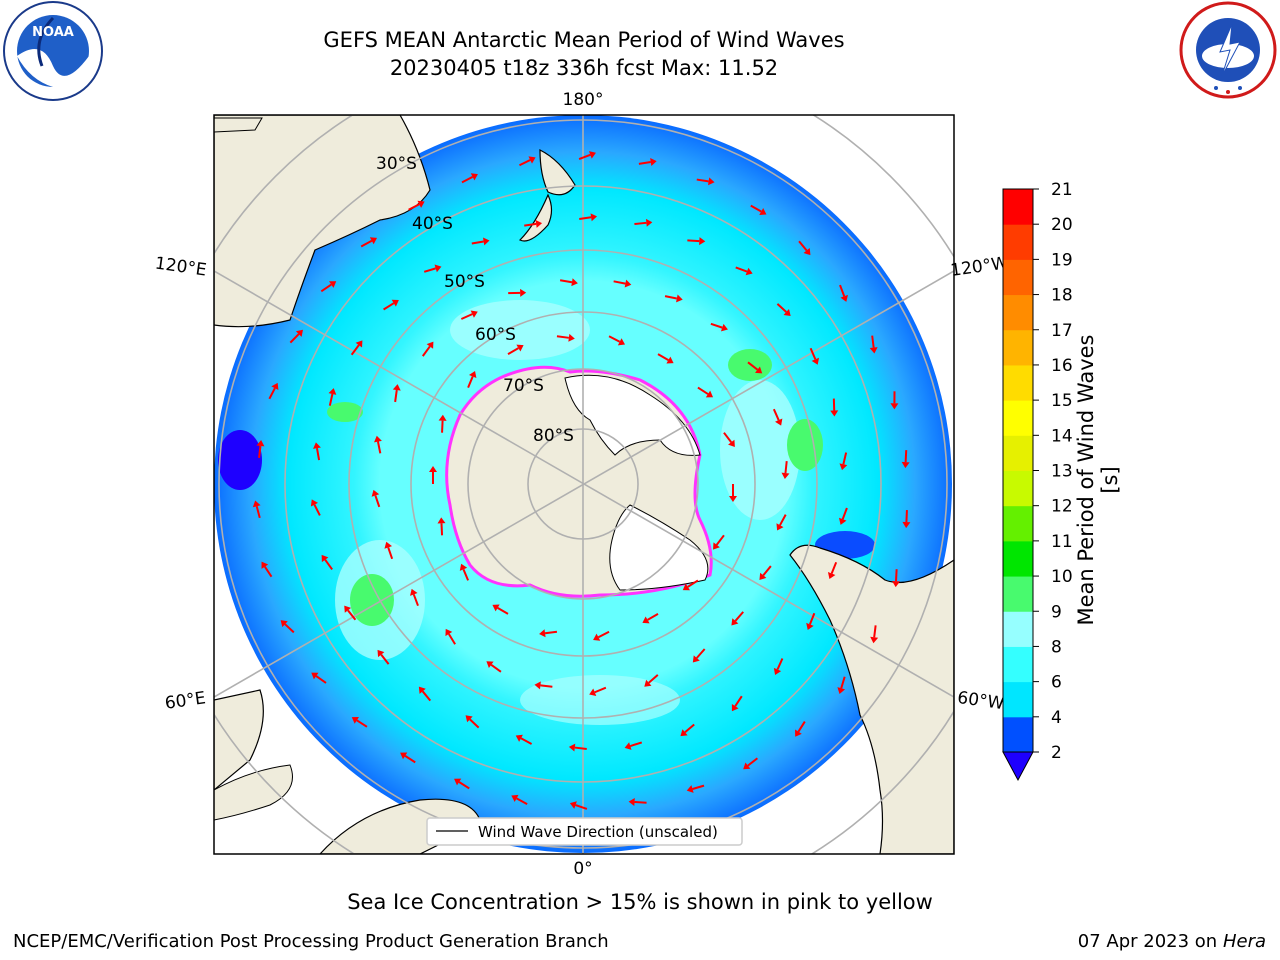 The image size is (1280, 960). What do you see at coordinates (979, 267) in the screenshot?
I see `lon-label-120w: 120°W` at bounding box center [979, 267].